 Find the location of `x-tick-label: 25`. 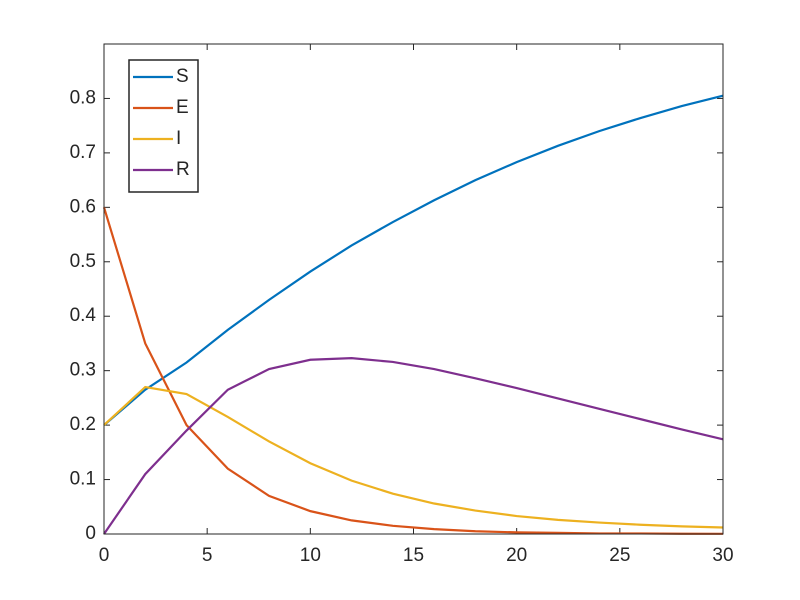

x-tick-label: 25 is located at coordinates (619, 555).